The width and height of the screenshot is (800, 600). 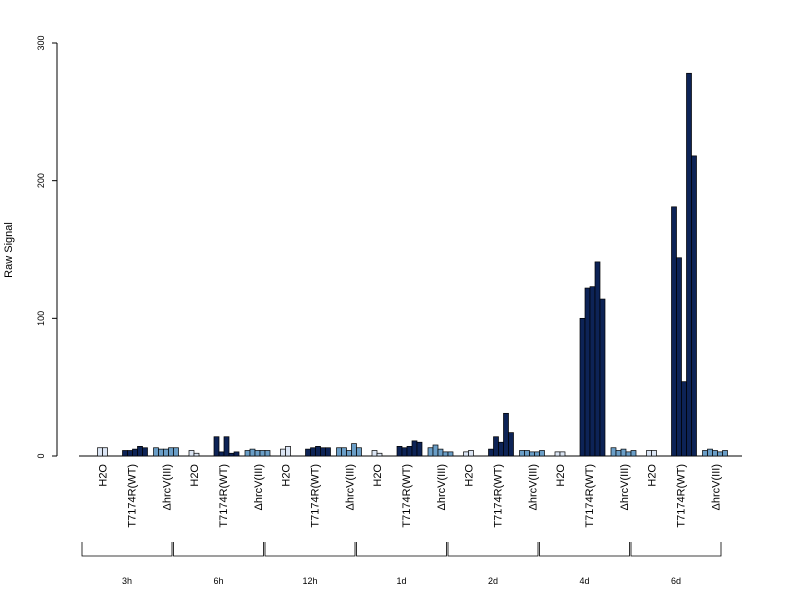 I want to click on timepoint-label: 2d, so click(x=493, y=581).